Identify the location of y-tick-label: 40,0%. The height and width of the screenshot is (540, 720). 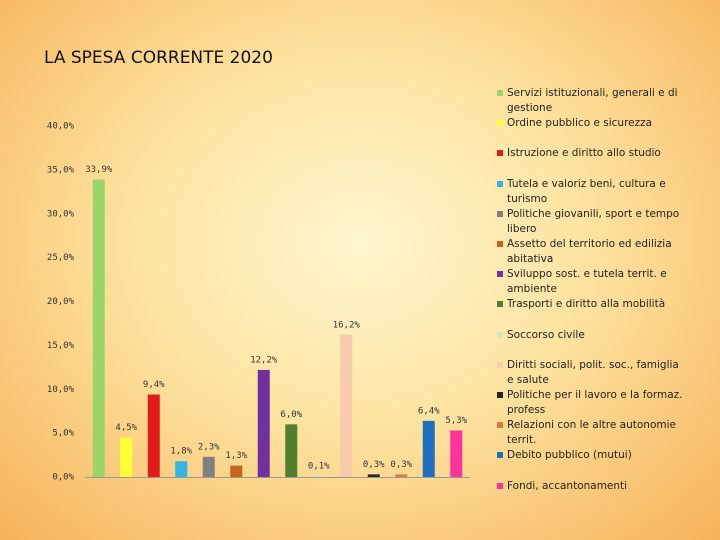
(61, 127).